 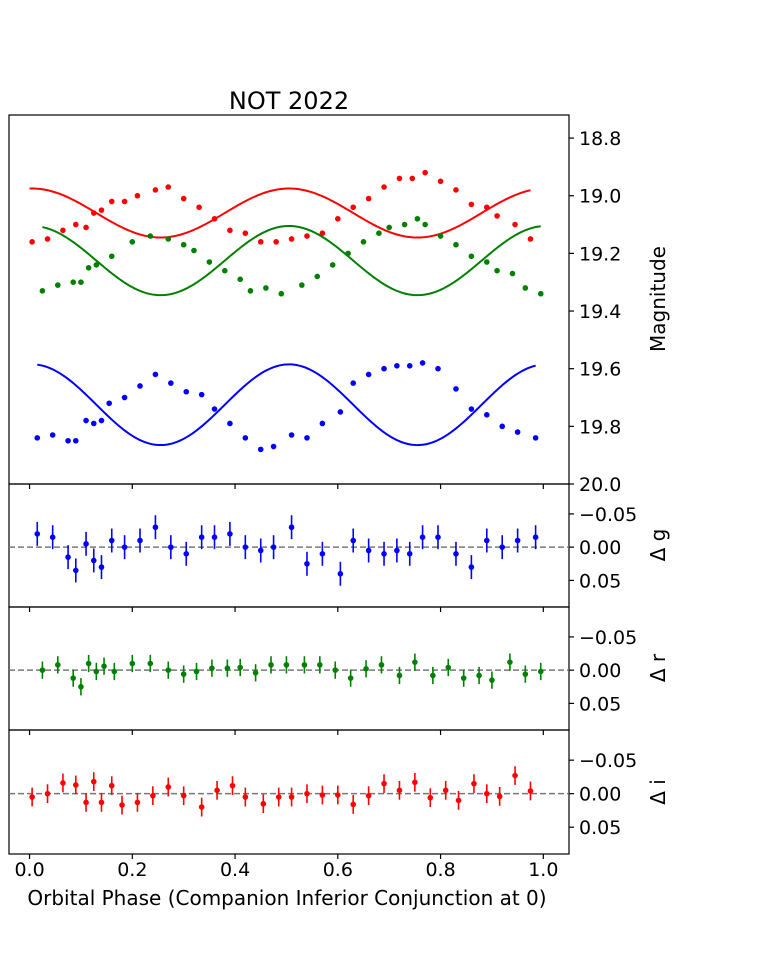 I want to click on x-tick-label: 0.6, so click(x=338, y=870).